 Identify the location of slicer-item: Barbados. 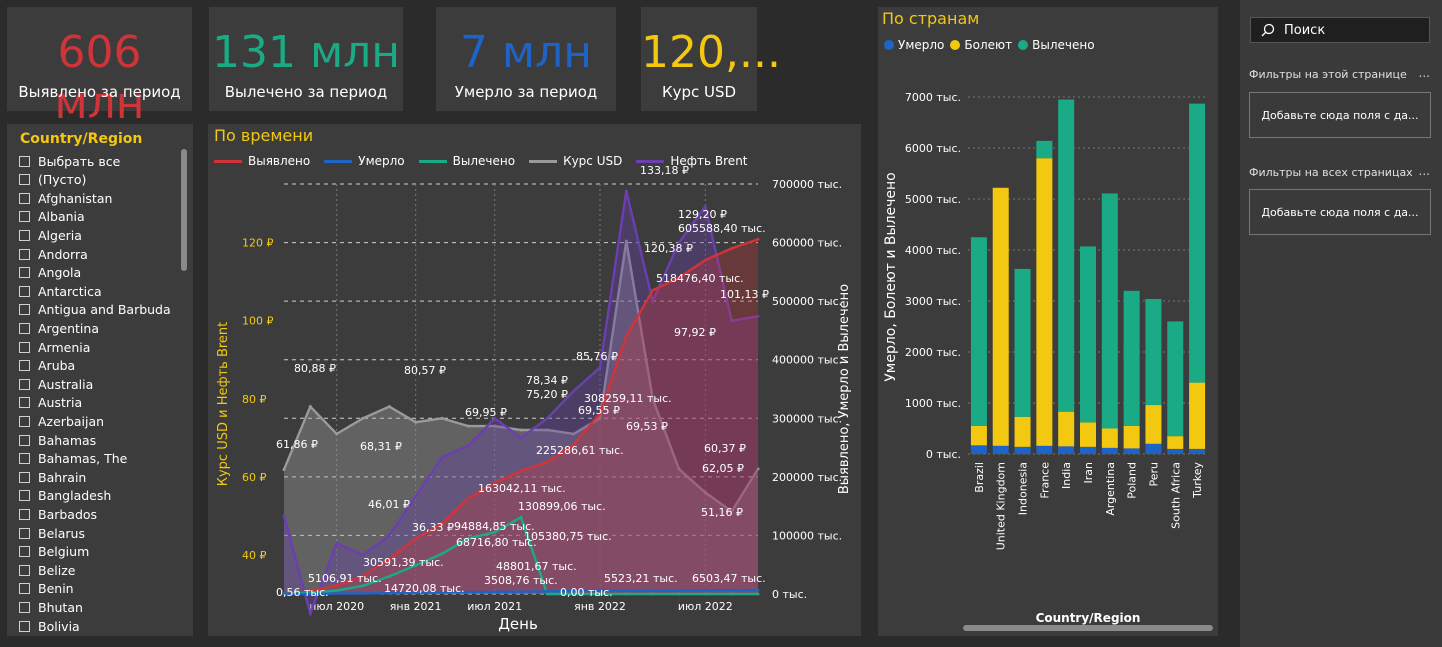
(58, 514).